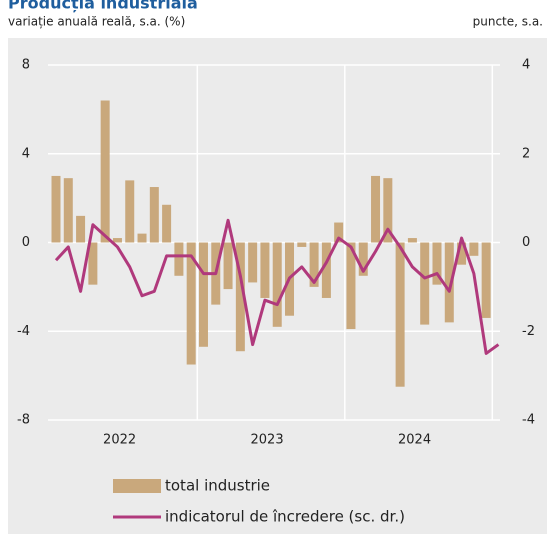  What do you see at coordinates (285, 517) in the screenshot?
I see `legend-label: indicatorul de încredere (sc. dr.)` at bounding box center [285, 517].